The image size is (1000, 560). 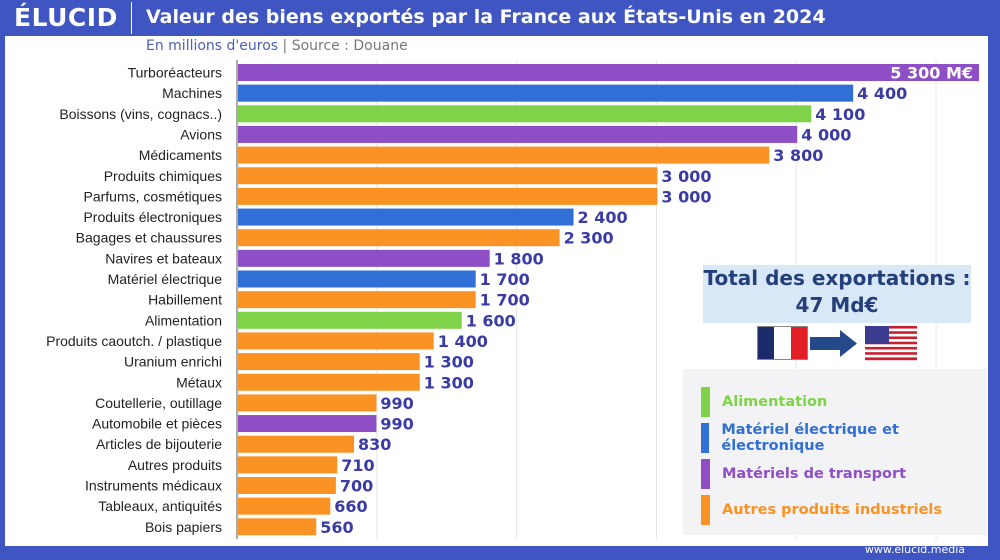 I want to click on category-label: Uranium enrichi, so click(x=173, y=362).